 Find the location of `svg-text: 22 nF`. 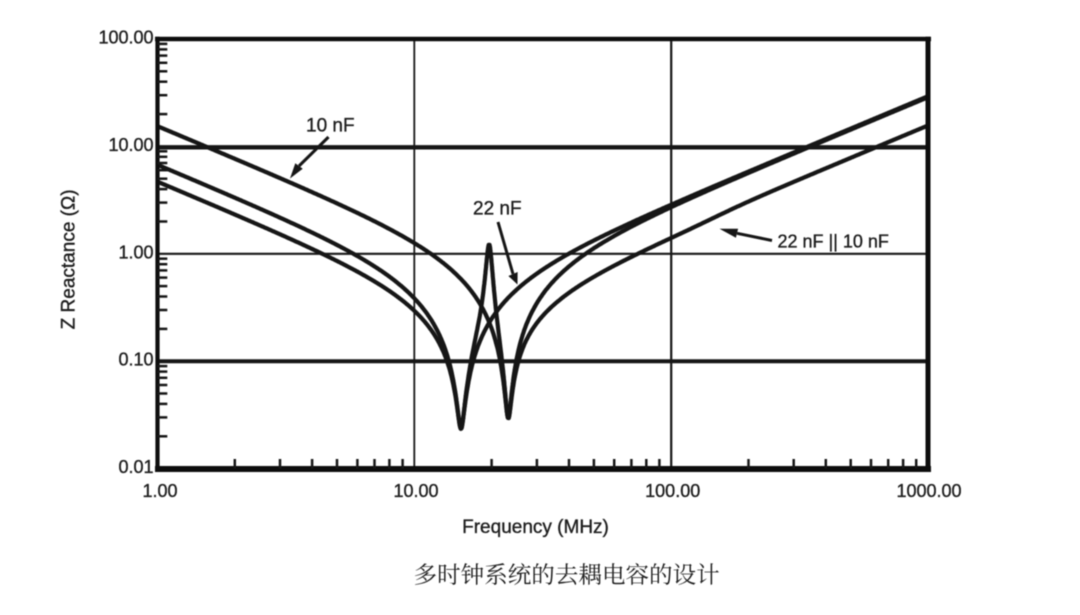

svg-text: 22 nF is located at coordinates (497, 209).